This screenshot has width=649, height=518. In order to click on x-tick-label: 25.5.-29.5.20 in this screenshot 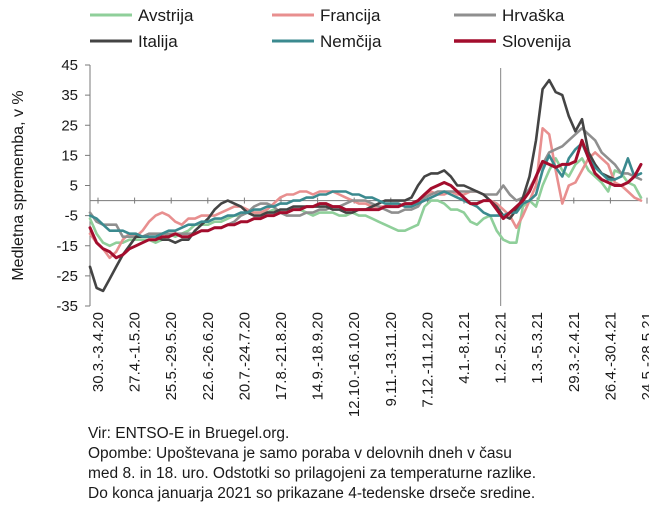, I will do `click(171, 356)`.